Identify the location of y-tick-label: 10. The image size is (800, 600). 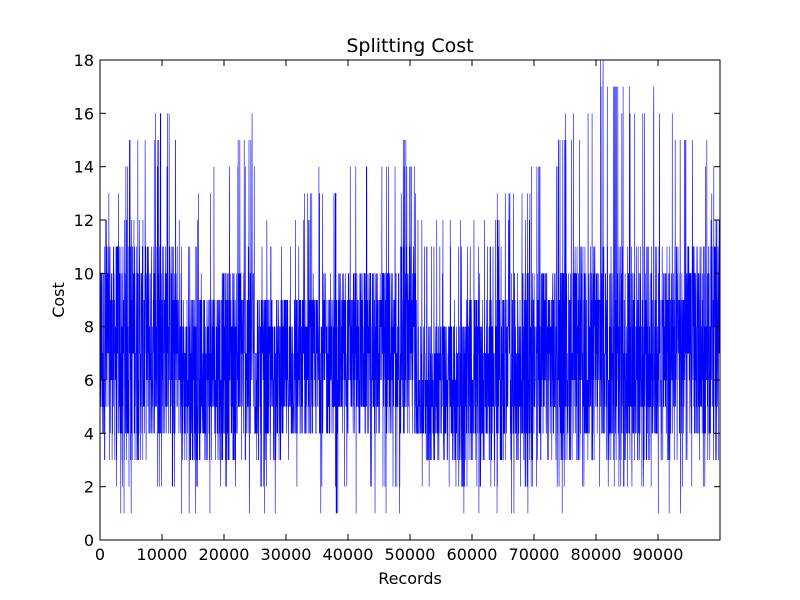
(84, 273).